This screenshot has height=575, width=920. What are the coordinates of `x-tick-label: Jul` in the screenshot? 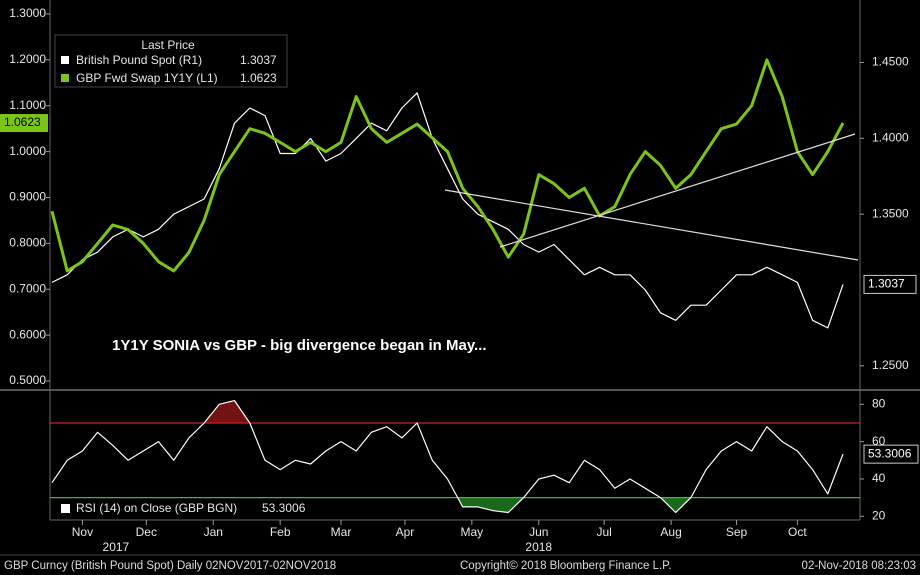 It's located at (604, 532).